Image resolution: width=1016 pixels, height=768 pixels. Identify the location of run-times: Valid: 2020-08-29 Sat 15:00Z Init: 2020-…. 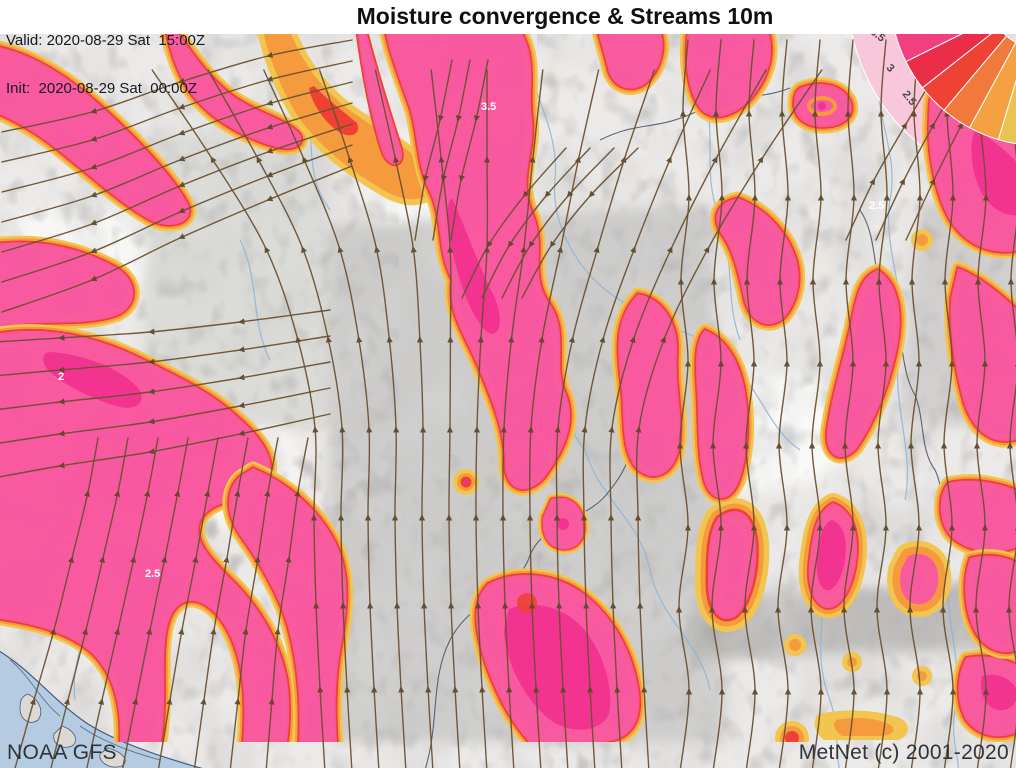
(105, 65).